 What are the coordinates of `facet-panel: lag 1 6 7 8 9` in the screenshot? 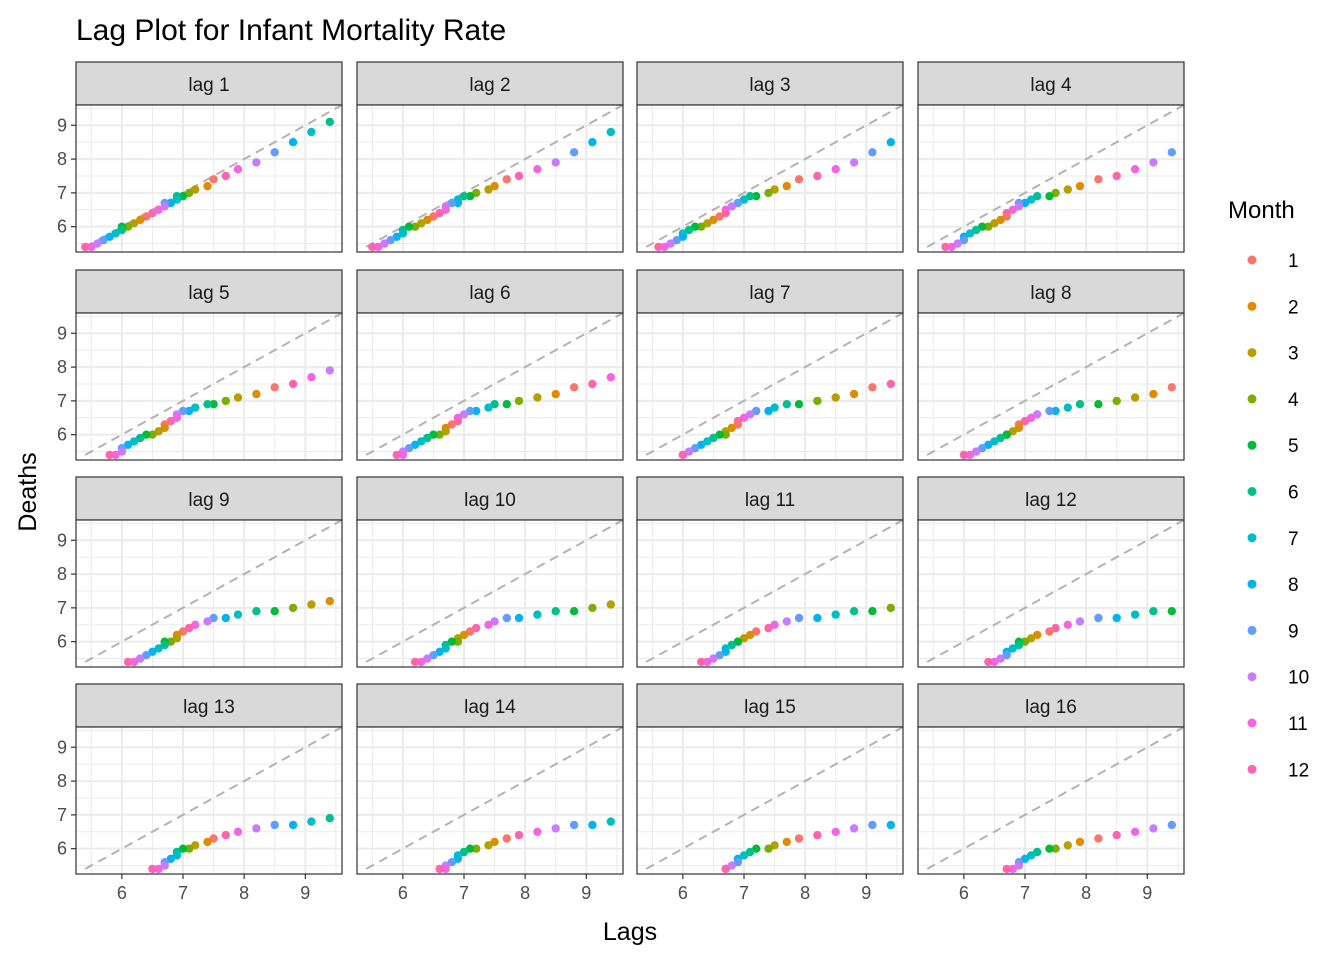 It's located at (200, 157).